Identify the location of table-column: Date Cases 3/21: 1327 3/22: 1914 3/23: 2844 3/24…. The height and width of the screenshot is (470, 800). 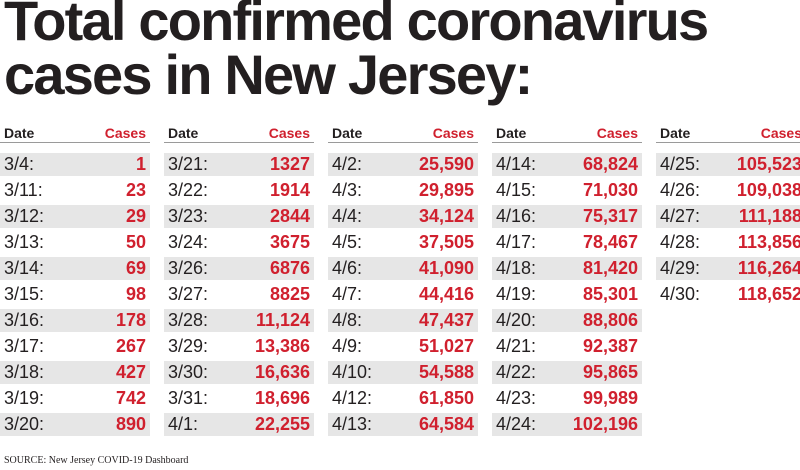
(239, 281).